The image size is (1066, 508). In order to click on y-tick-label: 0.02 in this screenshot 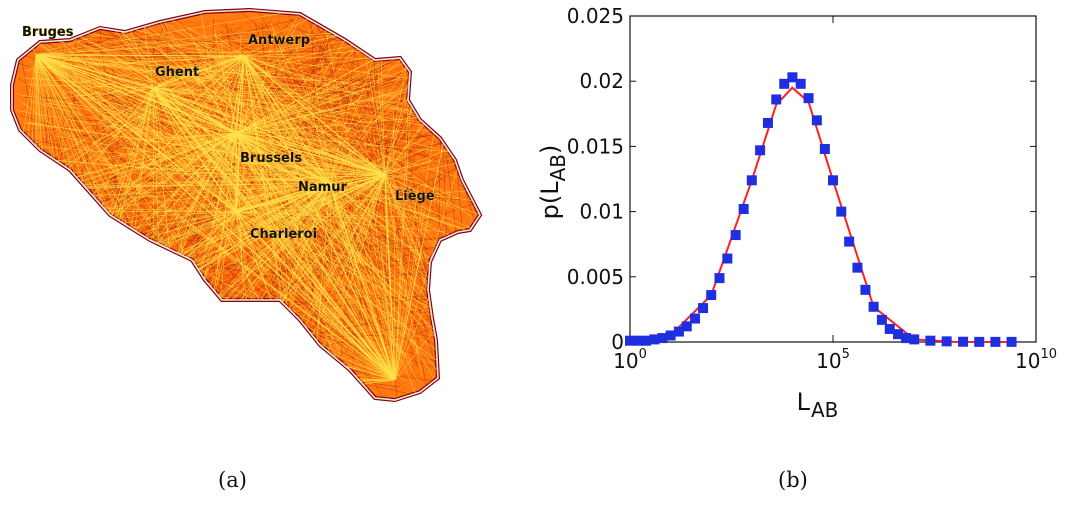, I will do `click(601, 81)`.